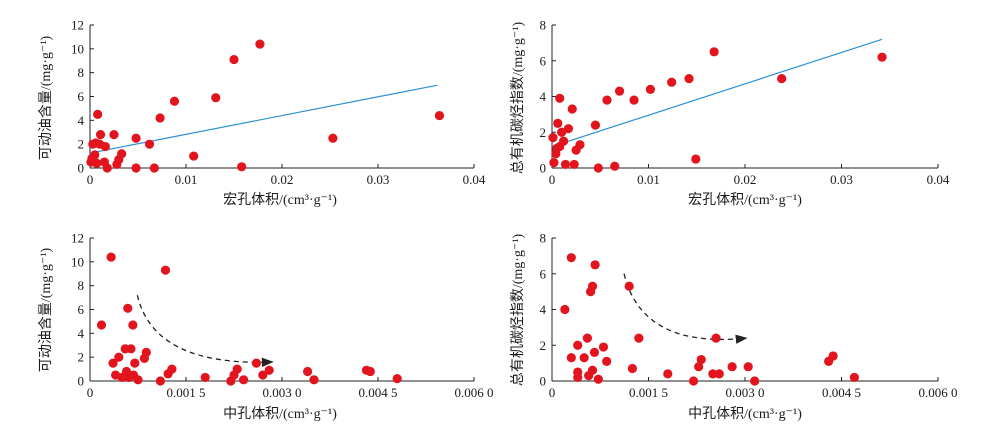 The height and width of the screenshot is (430, 1008). Describe the element at coordinates (46, 97) in the screenshot. I see `y-axis-title: 可动油含量/(mg·g⁻¹)` at that location.